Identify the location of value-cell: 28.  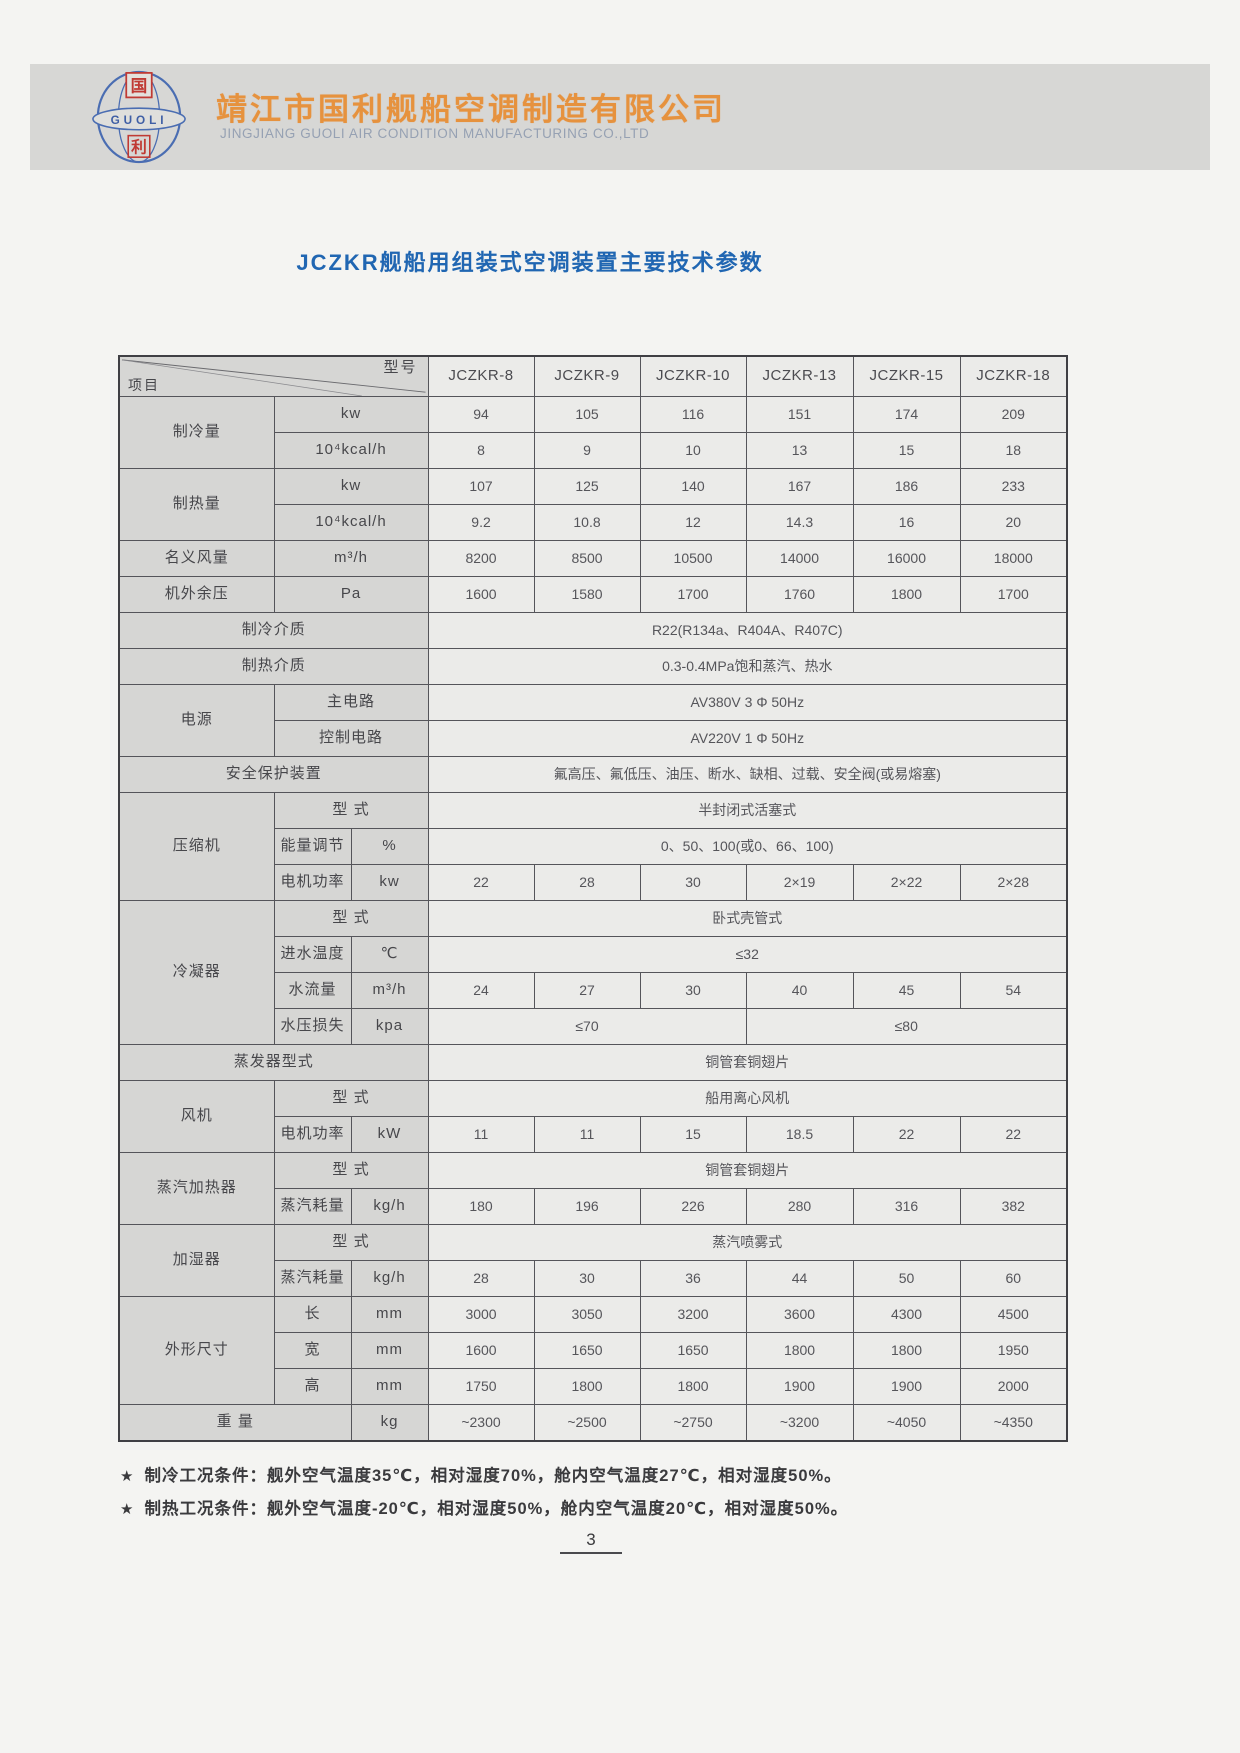
(481, 1278).